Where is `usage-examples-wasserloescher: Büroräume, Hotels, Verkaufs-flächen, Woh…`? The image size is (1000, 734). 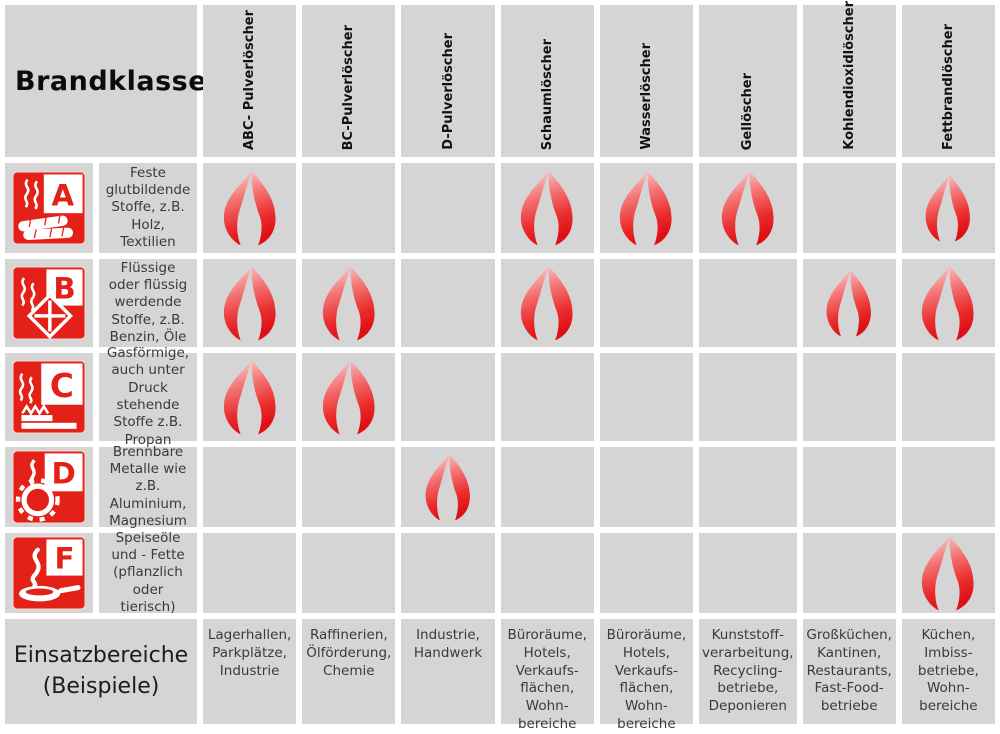 usage-examples-wasserloescher: Büroräume, Hotels, Verkaufs-flächen, Woh… is located at coordinates (646, 675).